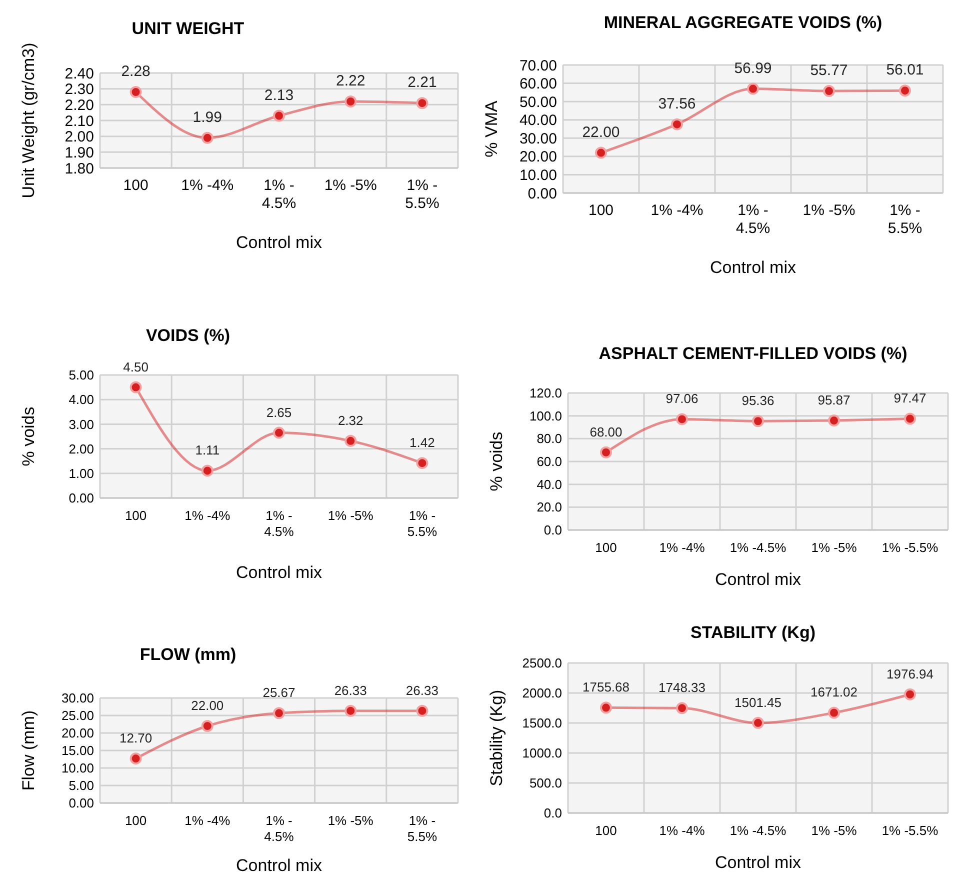 The image size is (958, 876). Describe the element at coordinates (606, 687) in the screenshot. I see `data-label: 1755.68` at that location.